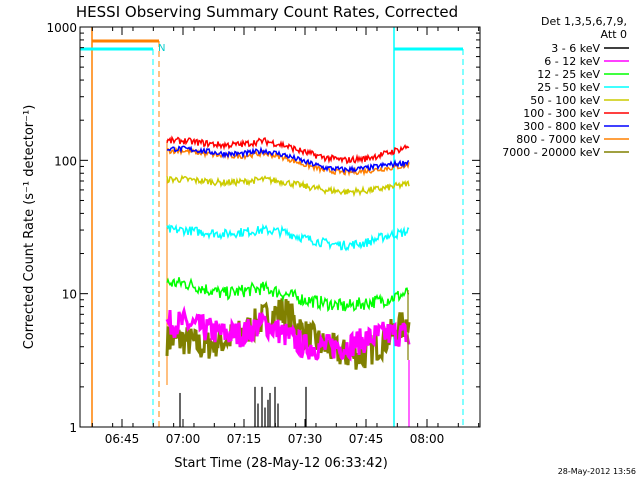  What do you see at coordinates (65, 161) in the screenshot?
I see `y-tick-label: 100` at bounding box center [65, 161].